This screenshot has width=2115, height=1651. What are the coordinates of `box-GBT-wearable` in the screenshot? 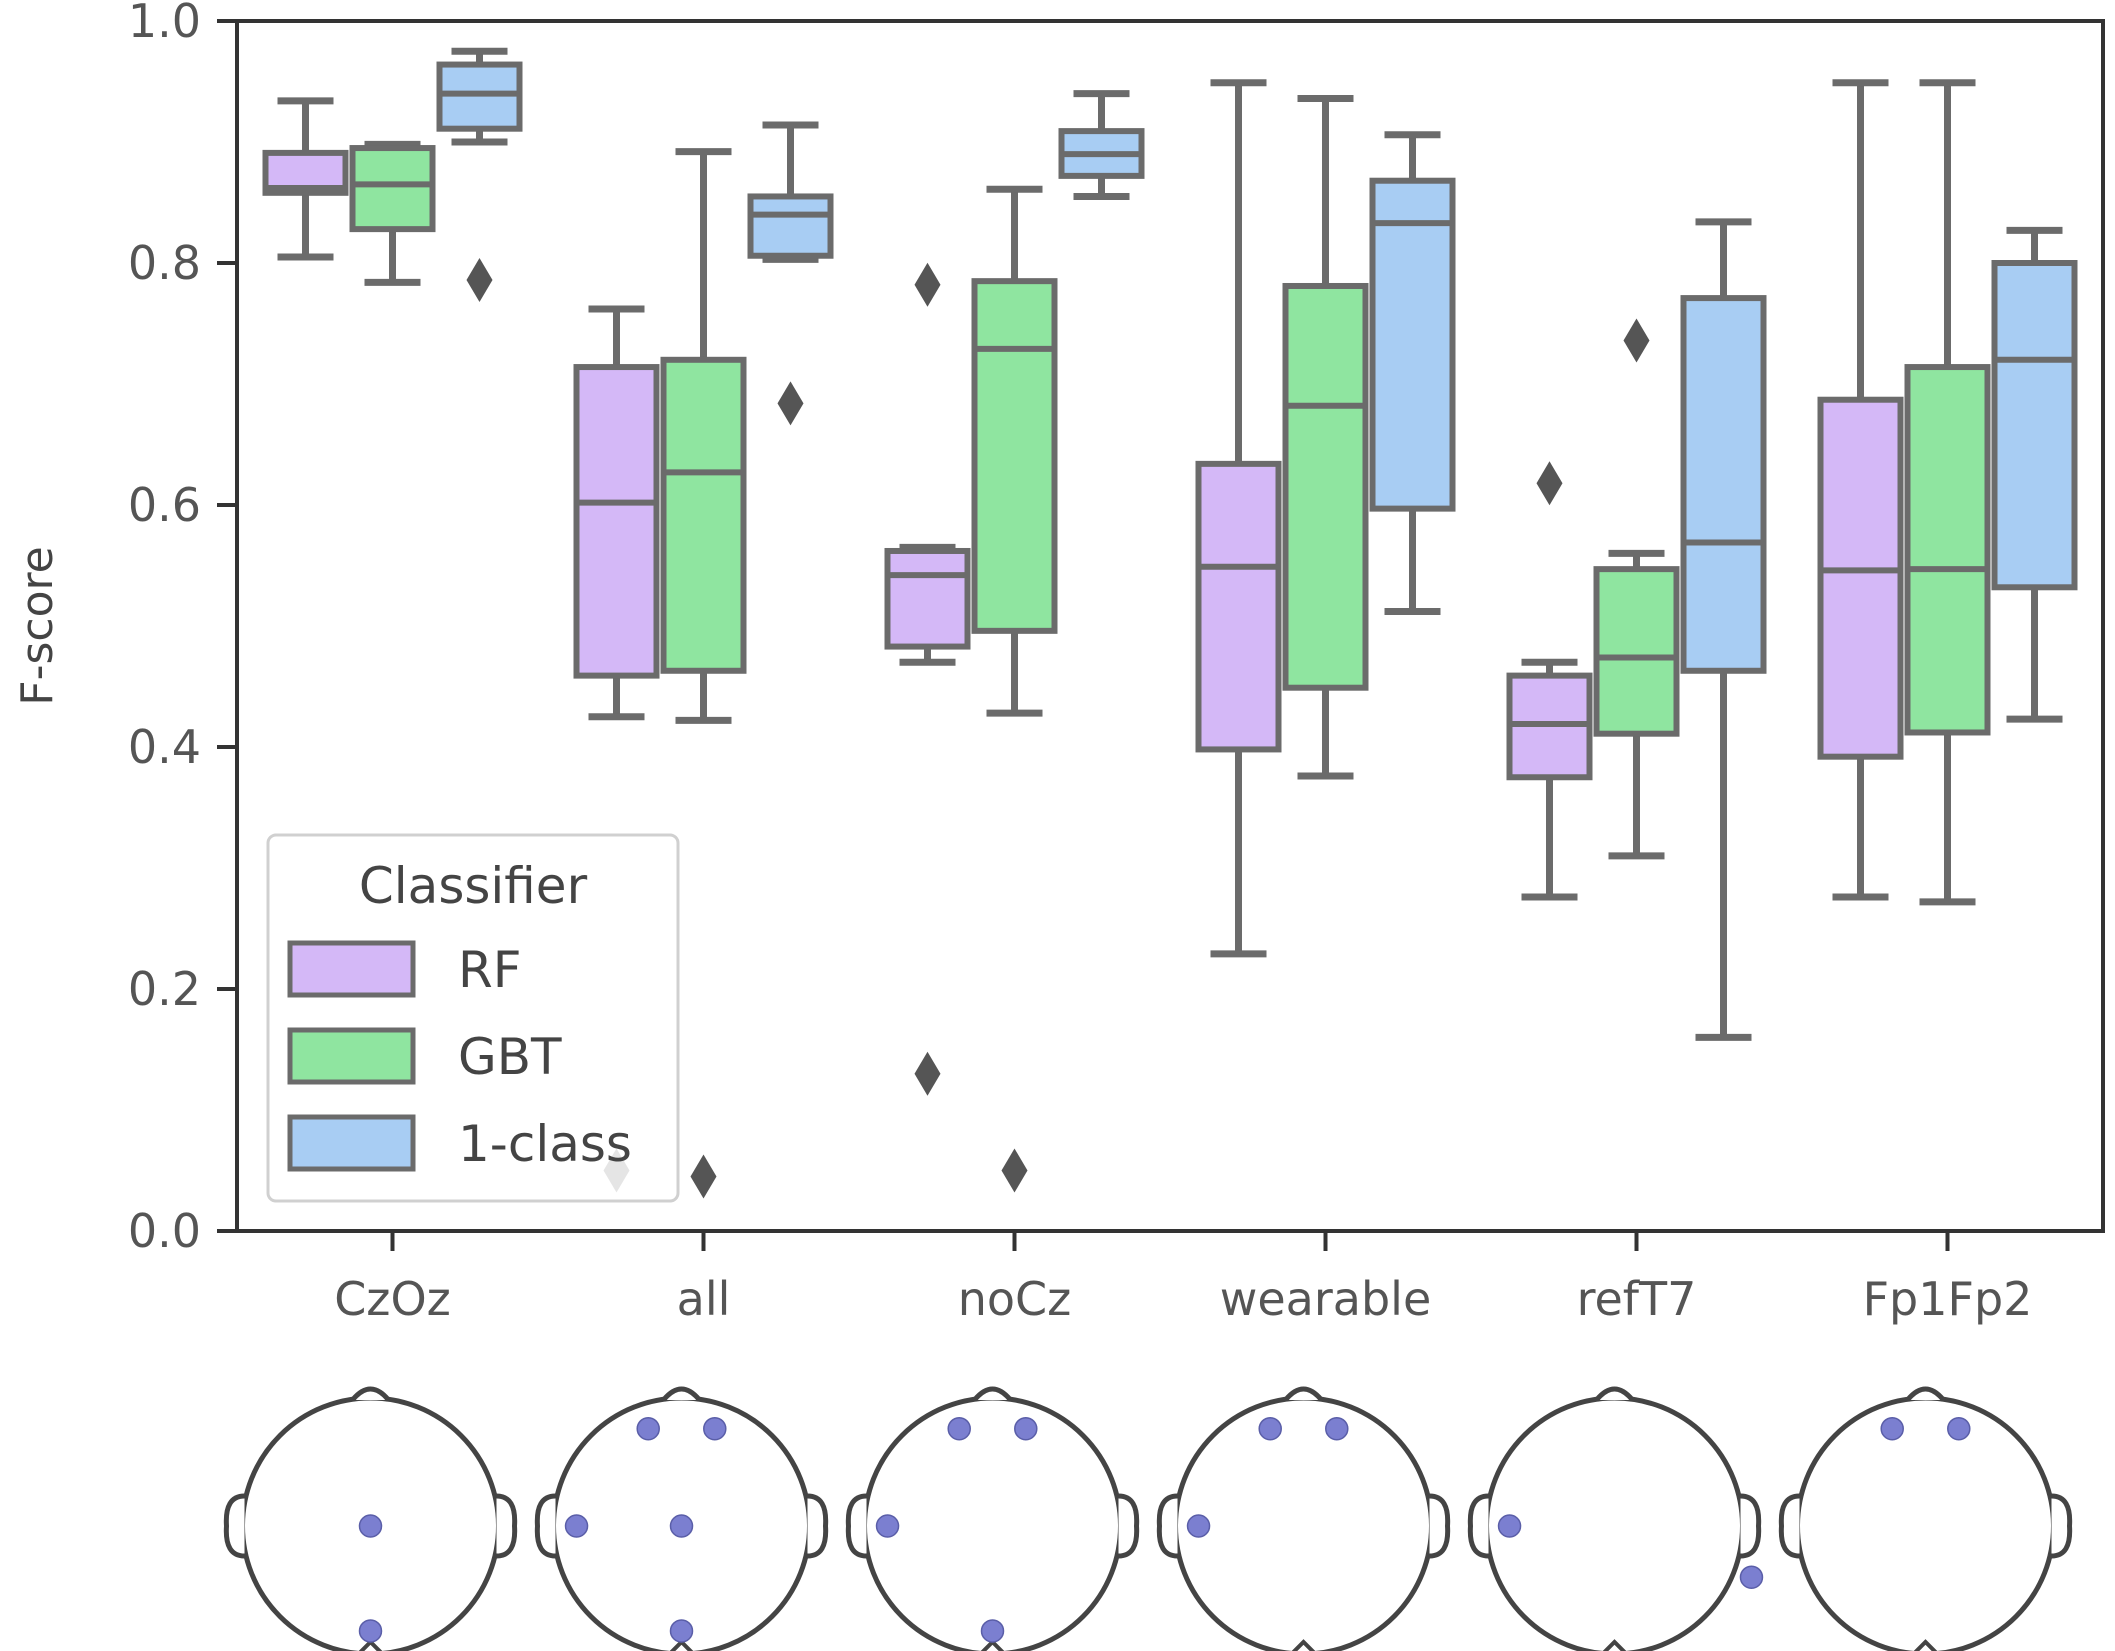 It's located at (1325, 437).